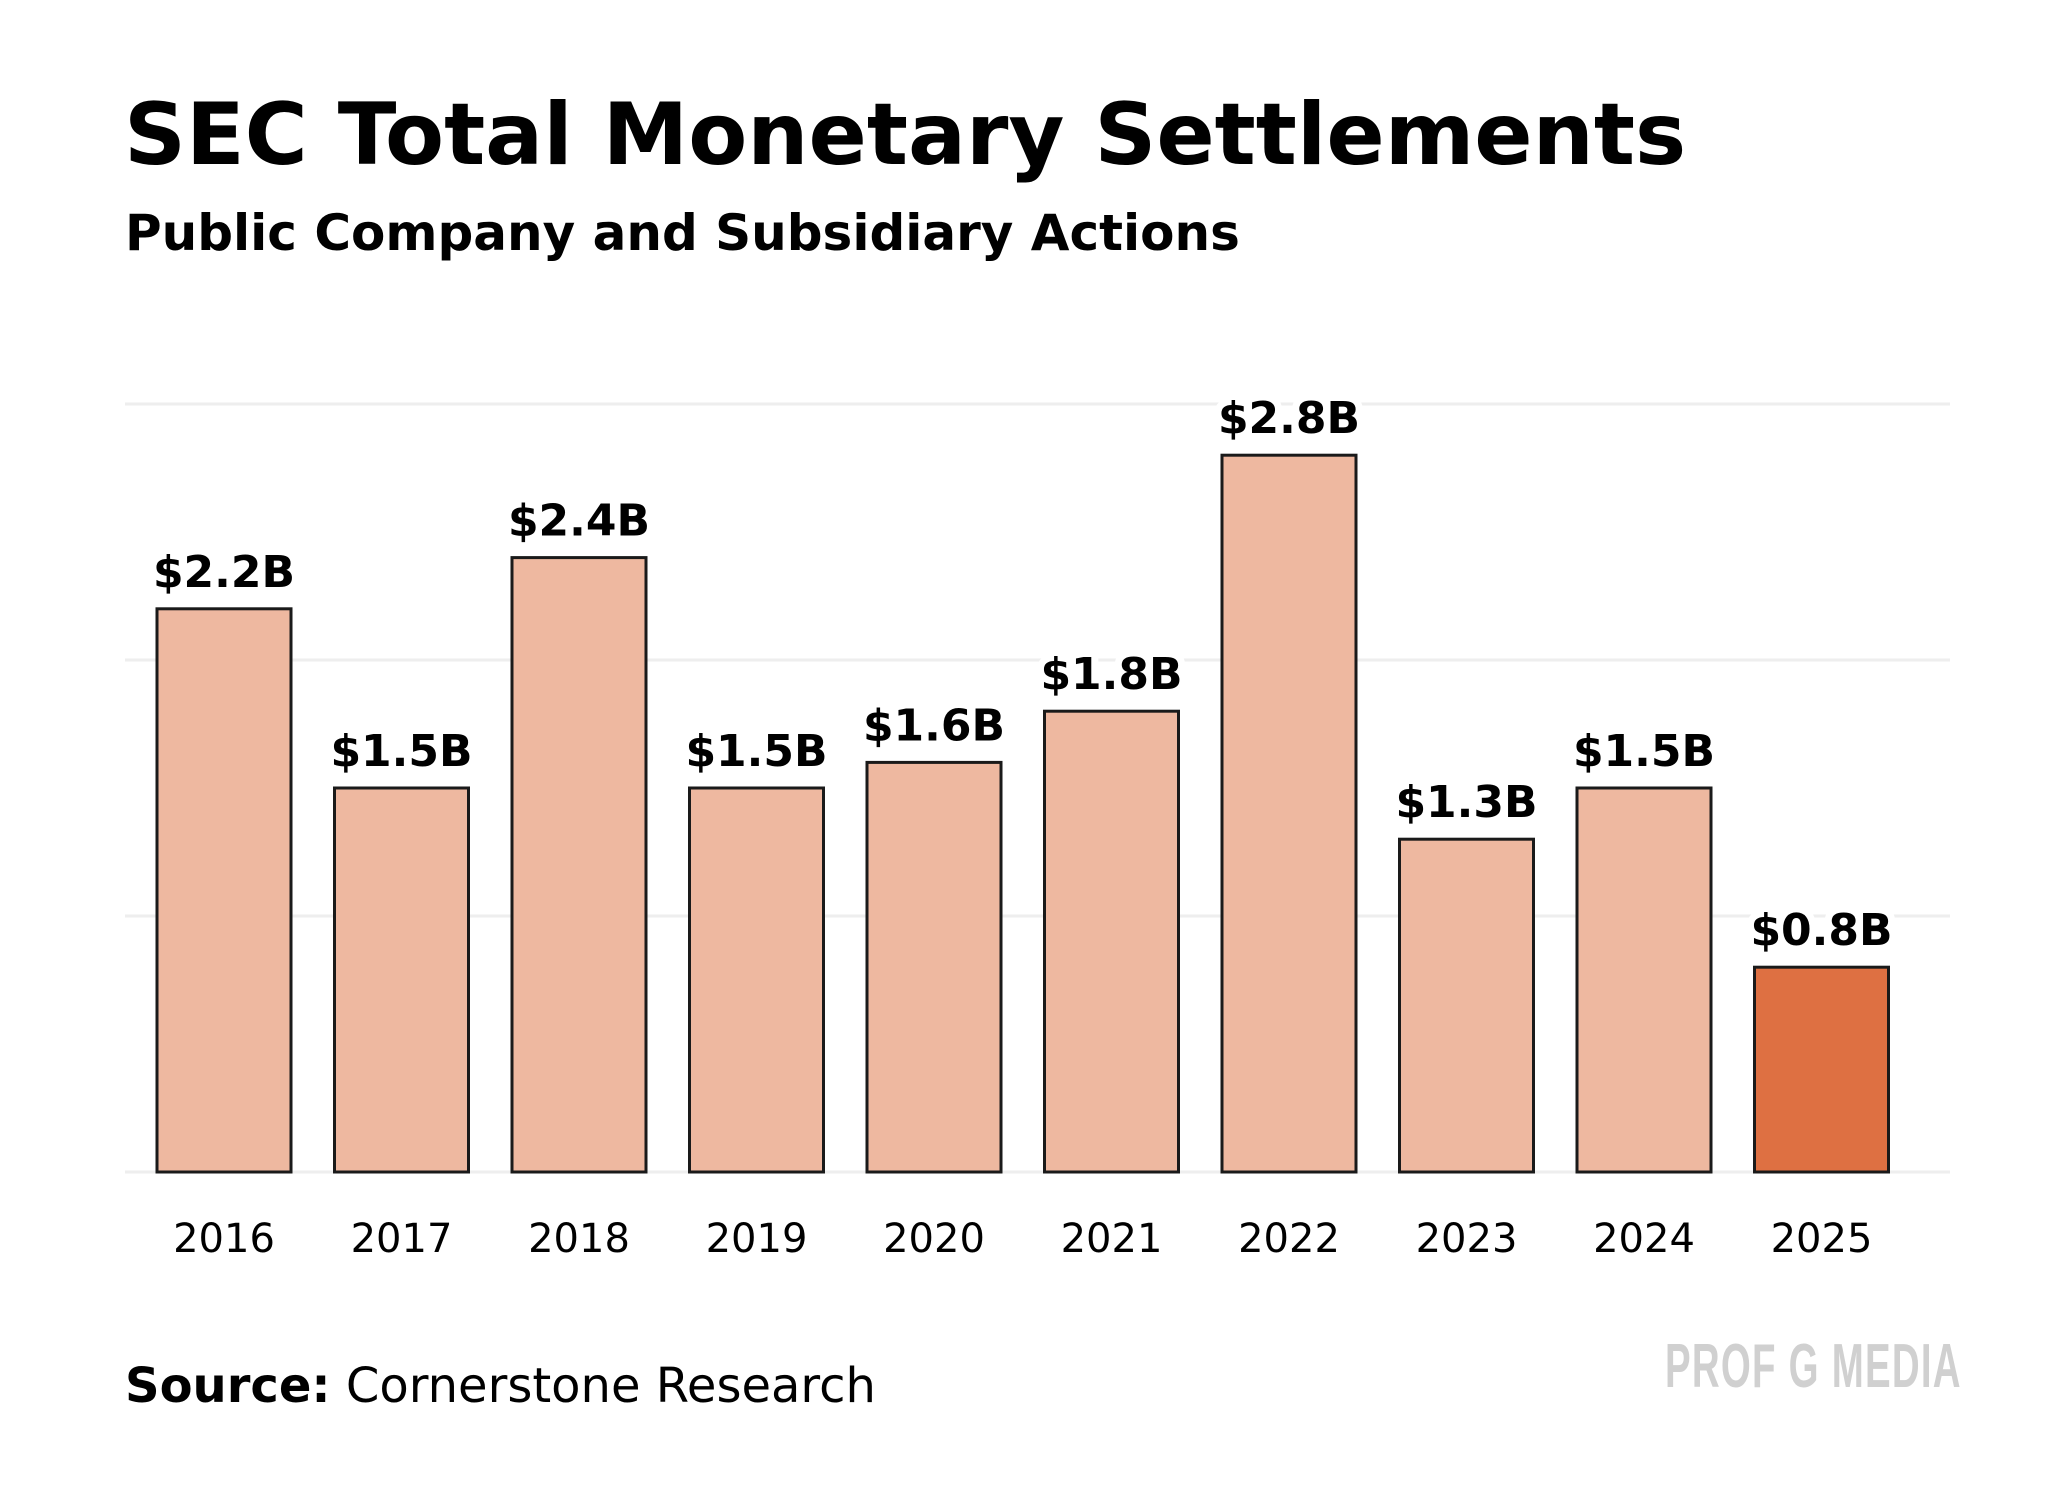  I want to click on x-tick-label: 2020, so click(934, 1239).